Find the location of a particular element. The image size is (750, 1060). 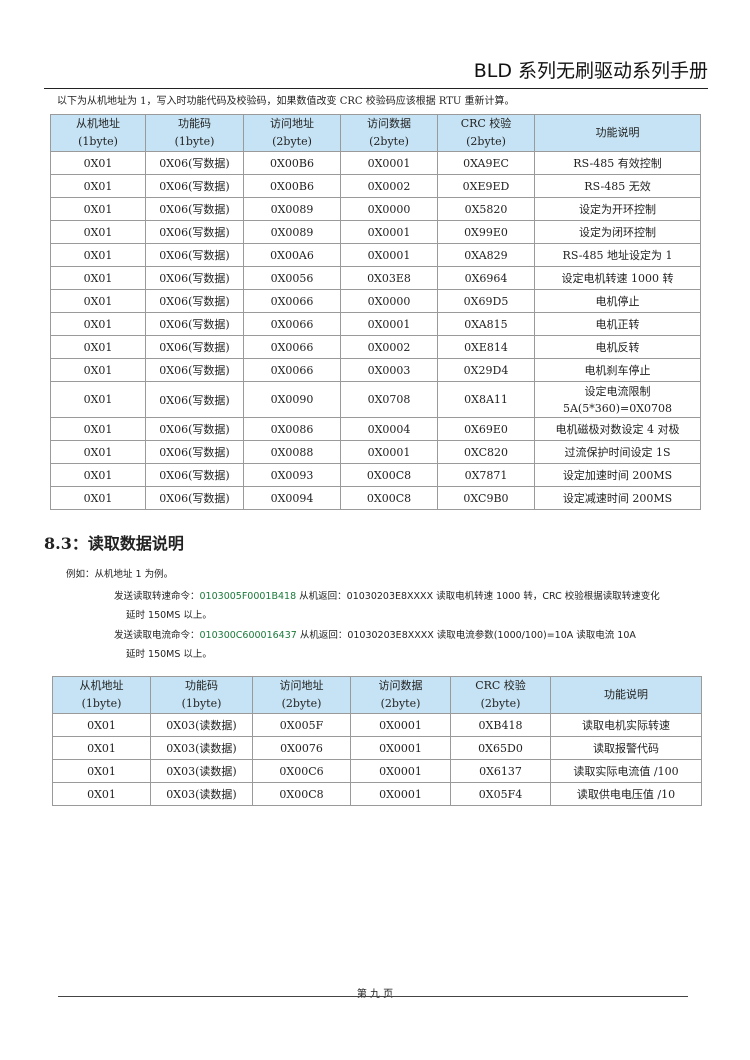

table-row: 0X01 0X06(写数据) 0X0089 0X0001 0X99E0 设定为闭环控制 is located at coordinates (375, 232).